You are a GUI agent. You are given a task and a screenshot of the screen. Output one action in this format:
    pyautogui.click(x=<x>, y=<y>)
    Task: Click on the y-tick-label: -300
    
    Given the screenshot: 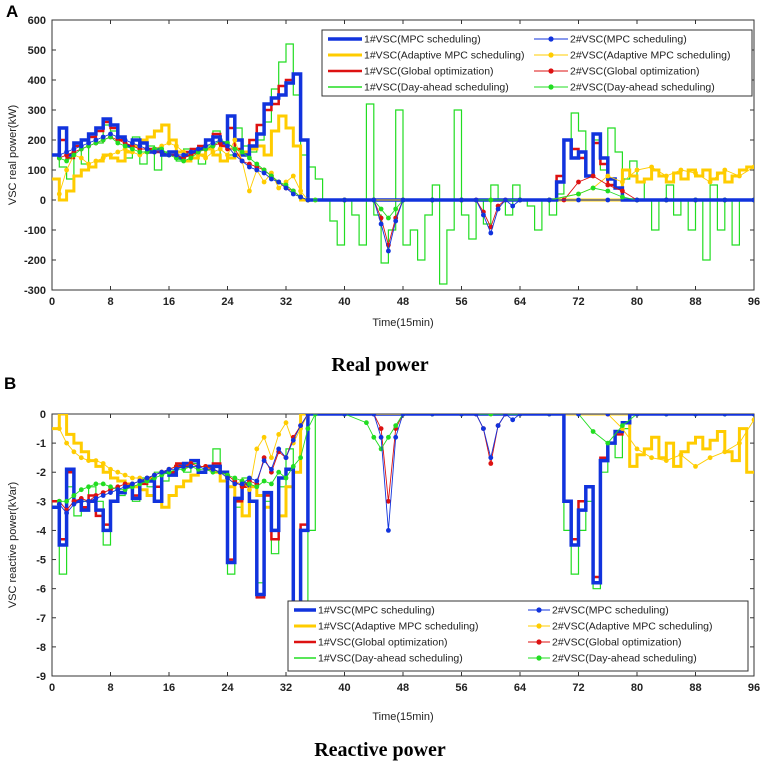 What is the action you would take?
    pyautogui.click(x=35, y=291)
    